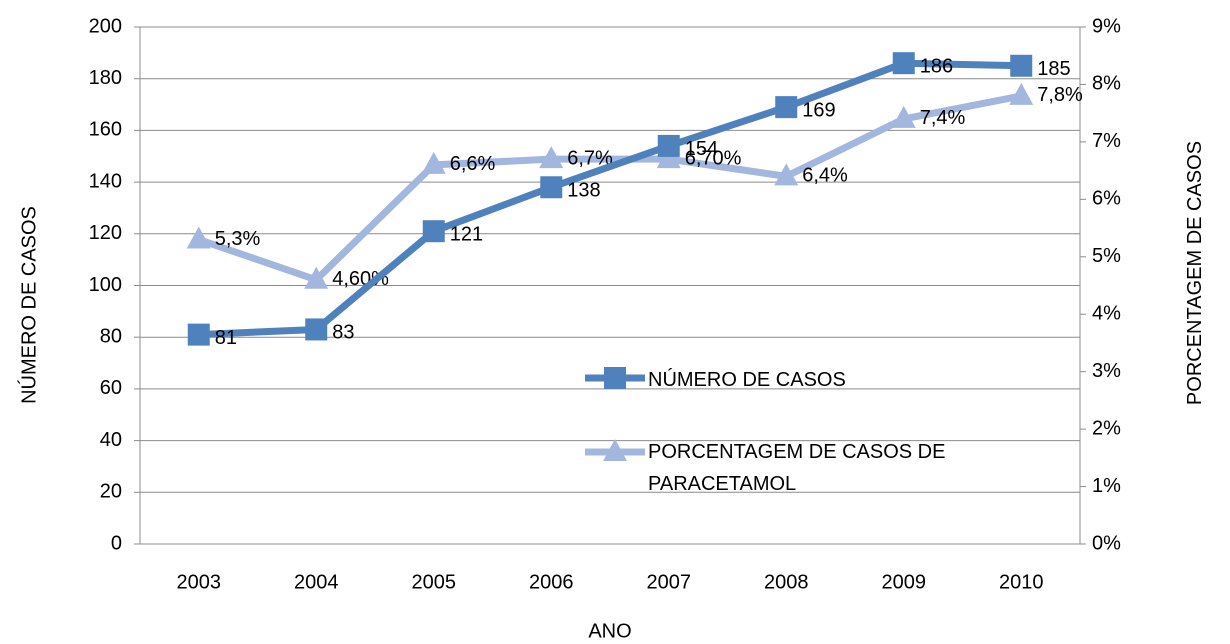 Image resolution: width=1230 pixels, height=644 pixels. Describe the element at coordinates (1195, 273) in the screenshot. I see `y2-axis-title: PORCENTAGEM DE CASOS` at that location.